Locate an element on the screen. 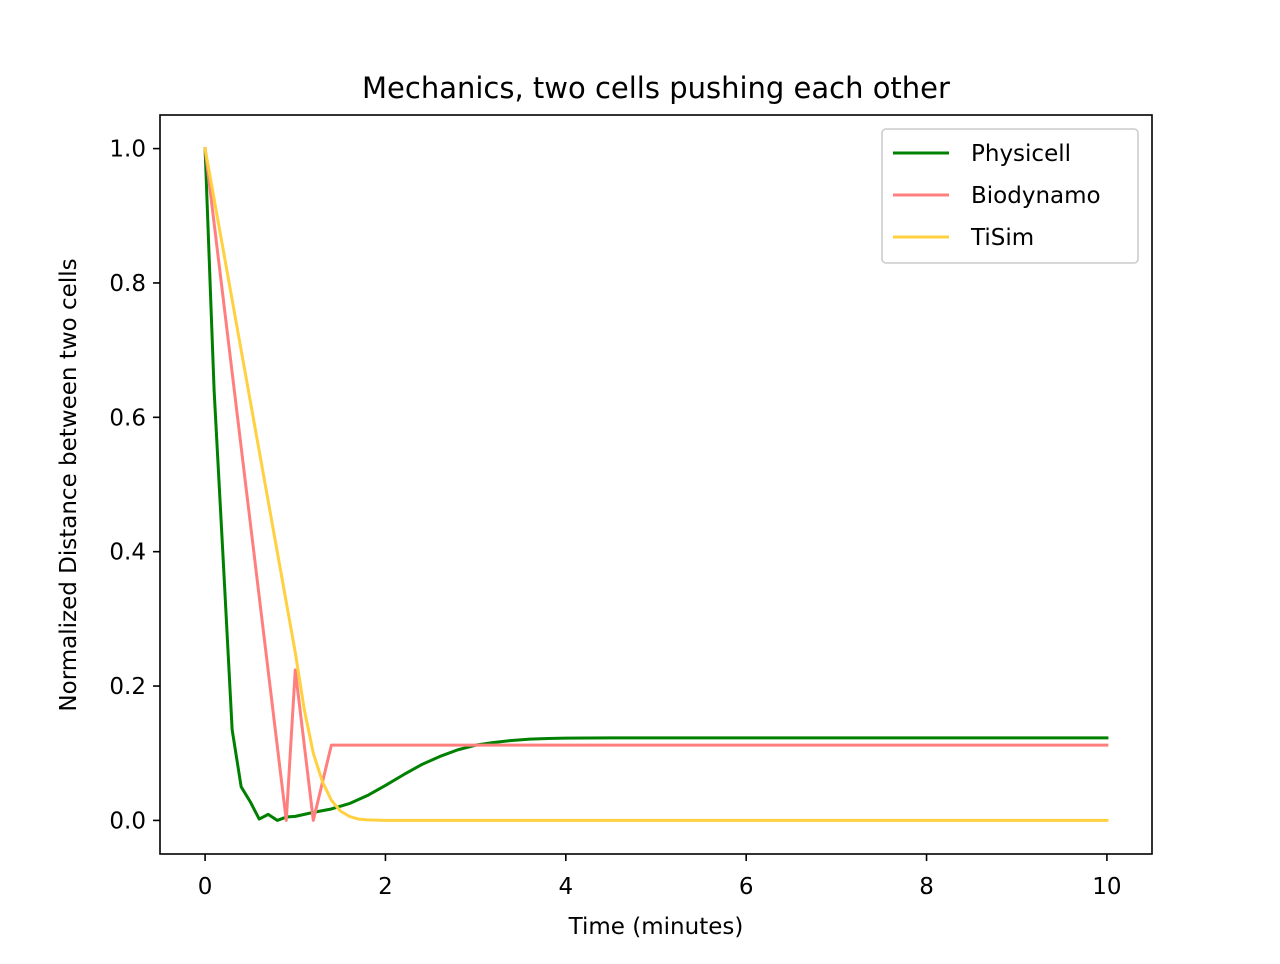 This screenshot has height=964, width=1280. x-tick-label: 6 is located at coordinates (746, 887).